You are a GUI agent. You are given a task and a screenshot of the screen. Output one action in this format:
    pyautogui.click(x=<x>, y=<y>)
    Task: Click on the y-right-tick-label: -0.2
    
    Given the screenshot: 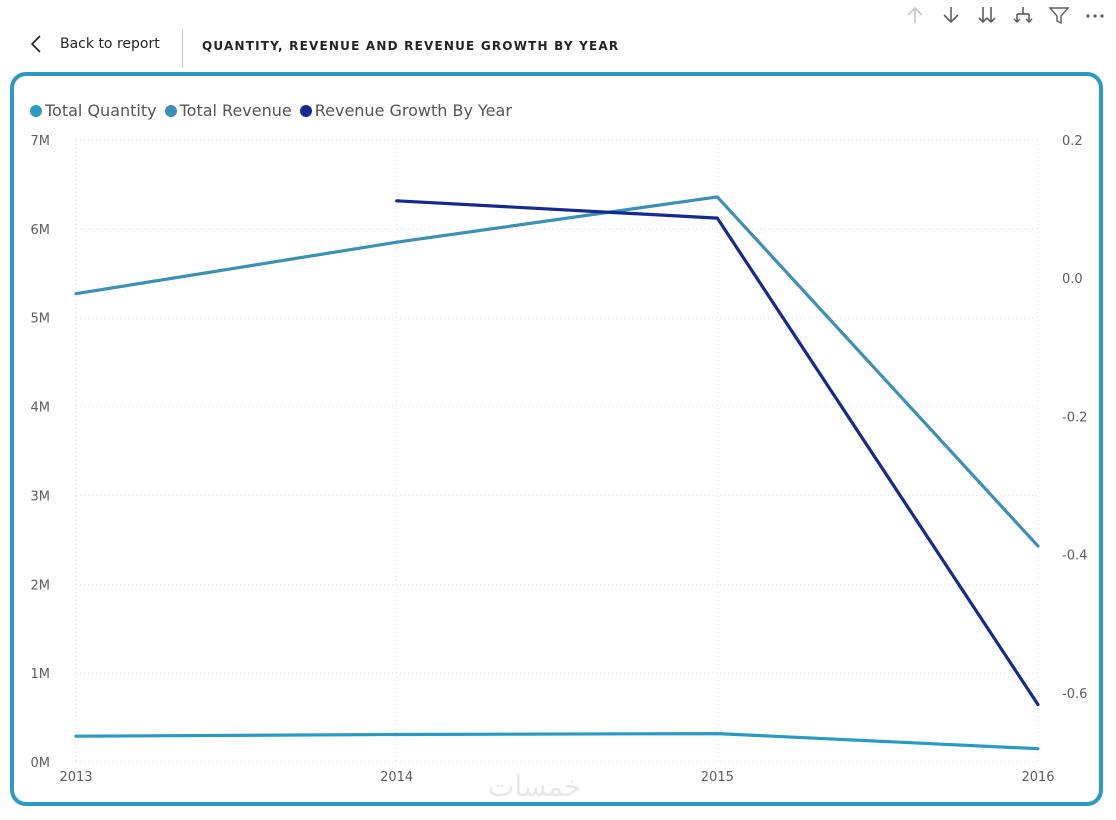 What is the action you would take?
    pyautogui.click(x=1074, y=417)
    